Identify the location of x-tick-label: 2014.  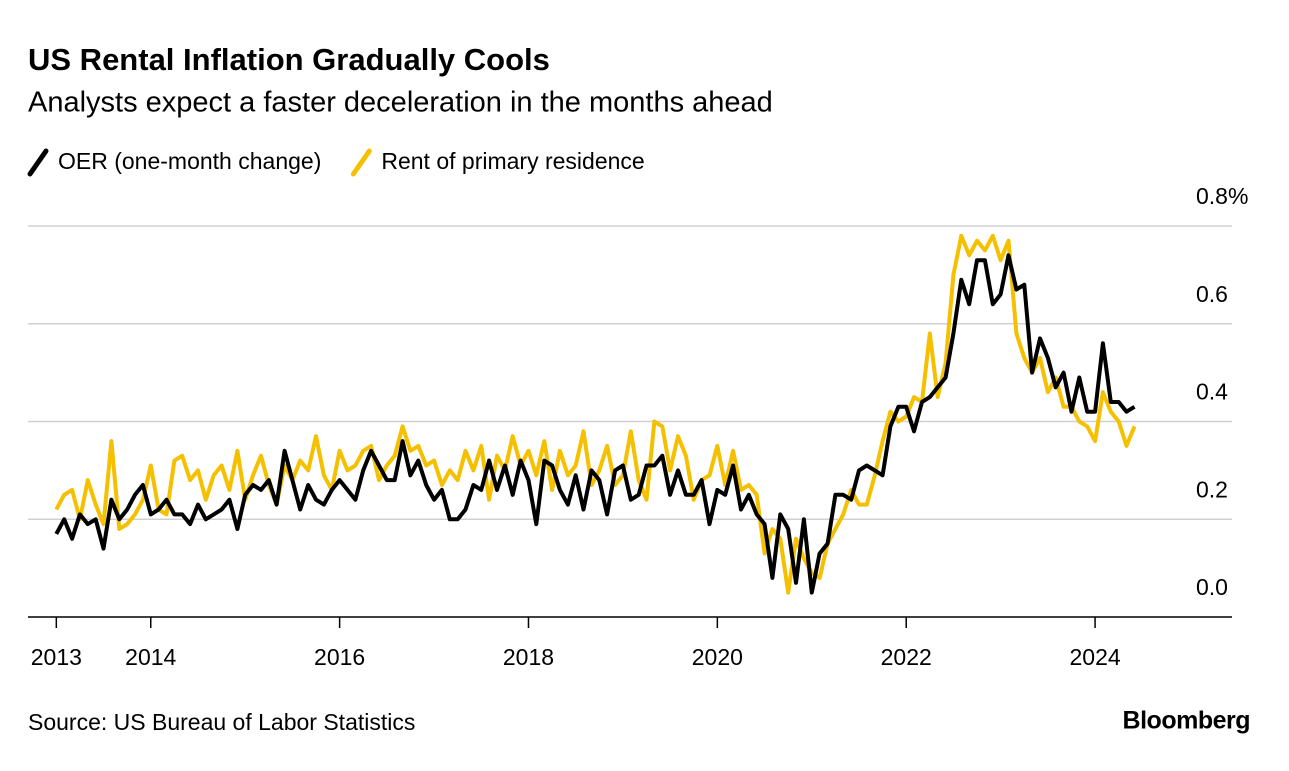
(150, 657).